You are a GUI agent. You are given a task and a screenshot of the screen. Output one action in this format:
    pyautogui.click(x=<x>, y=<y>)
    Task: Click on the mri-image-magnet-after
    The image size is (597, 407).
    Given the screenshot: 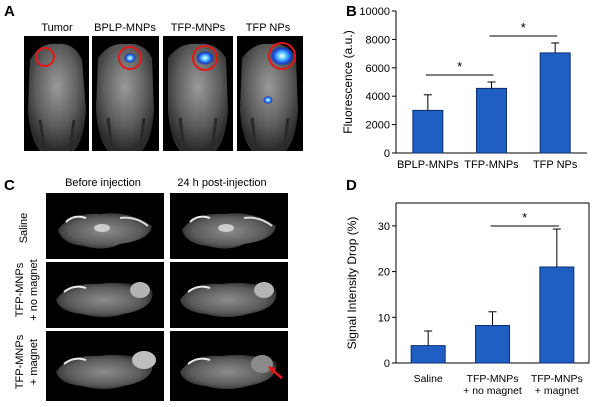 What is the action you would take?
    pyautogui.click(x=229, y=366)
    